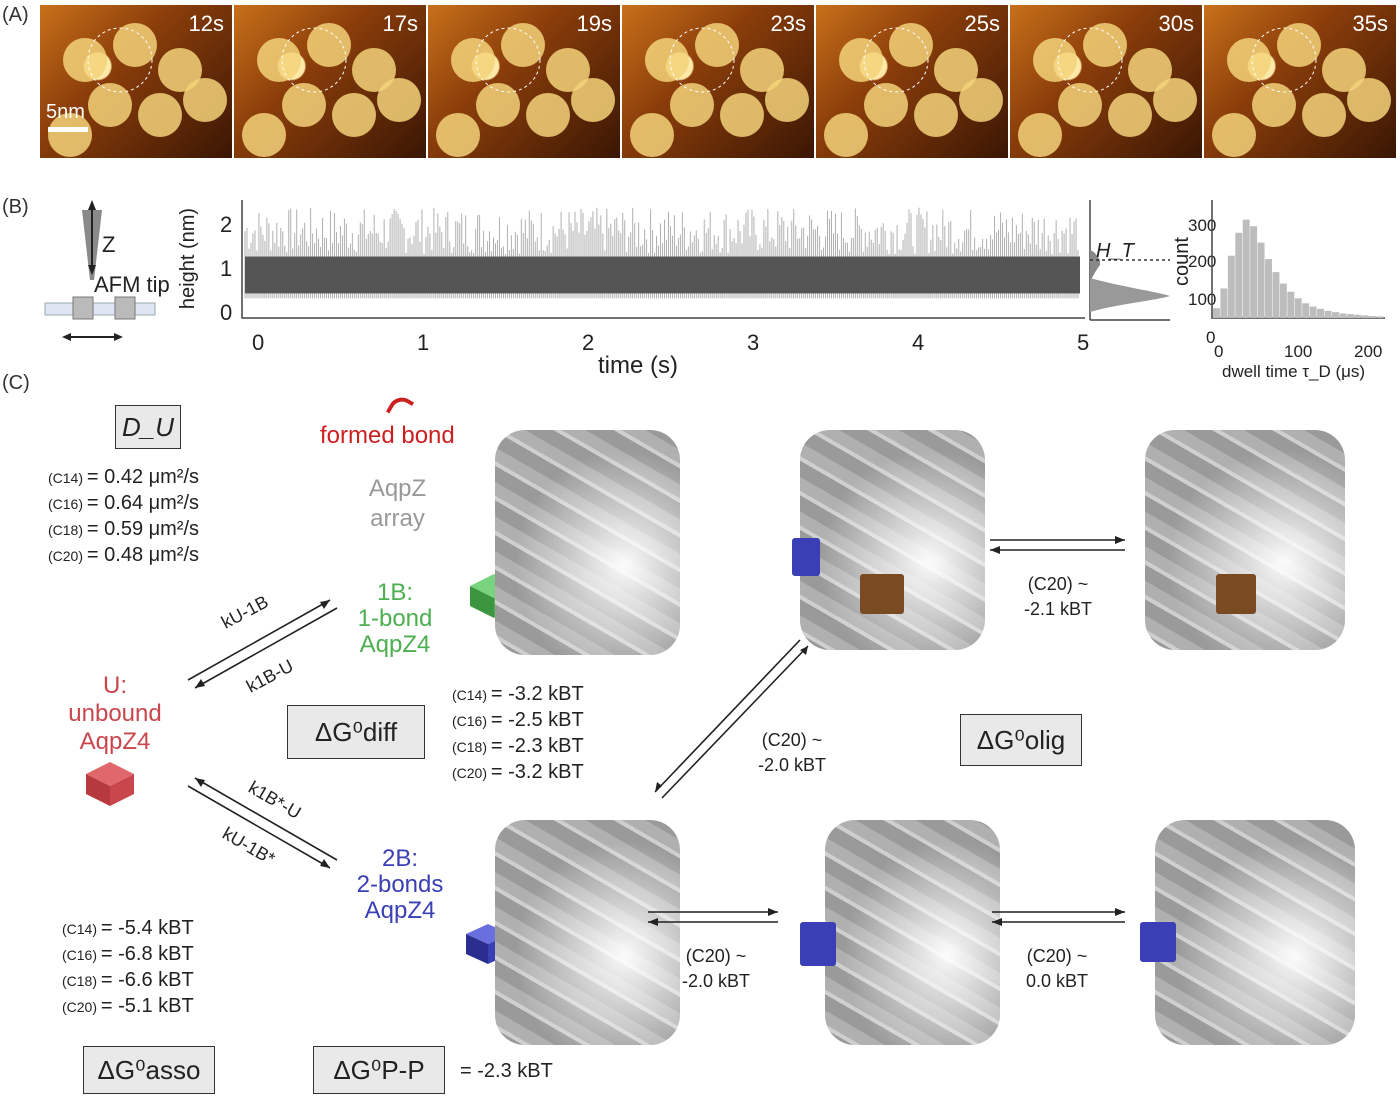  What do you see at coordinates (594, 23) in the screenshot?
I see `afm-frame-time: 19s` at bounding box center [594, 23].